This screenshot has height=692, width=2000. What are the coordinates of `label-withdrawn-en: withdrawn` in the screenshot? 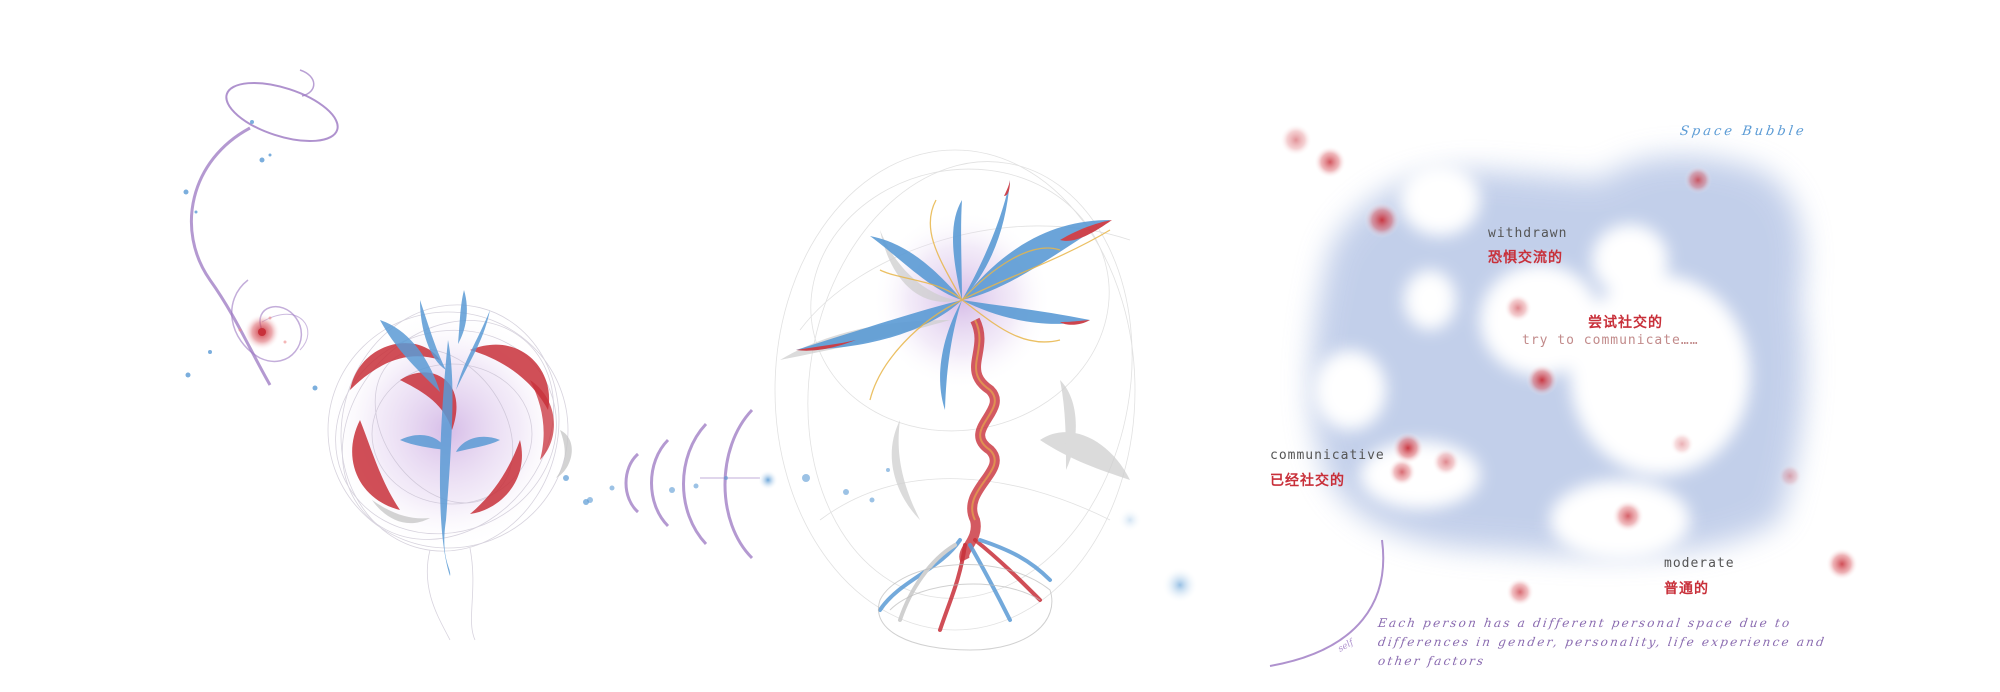 It's located at (1528, 233).